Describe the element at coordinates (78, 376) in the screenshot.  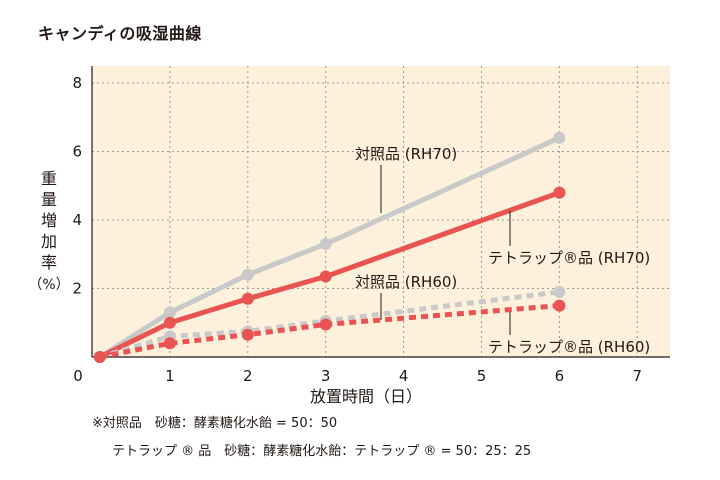
I see `x-tick-label: 0` at that location.